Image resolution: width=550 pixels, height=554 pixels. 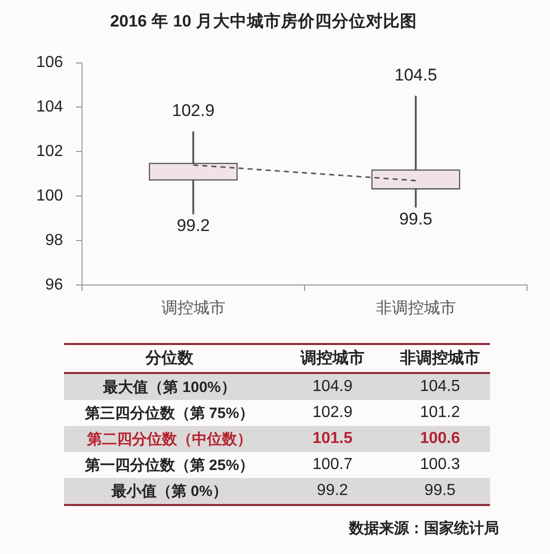 What do you see at coordinates (332, 386) in the screenshot?
I see `data-label: 104.9` at bounding box center [332, 386].